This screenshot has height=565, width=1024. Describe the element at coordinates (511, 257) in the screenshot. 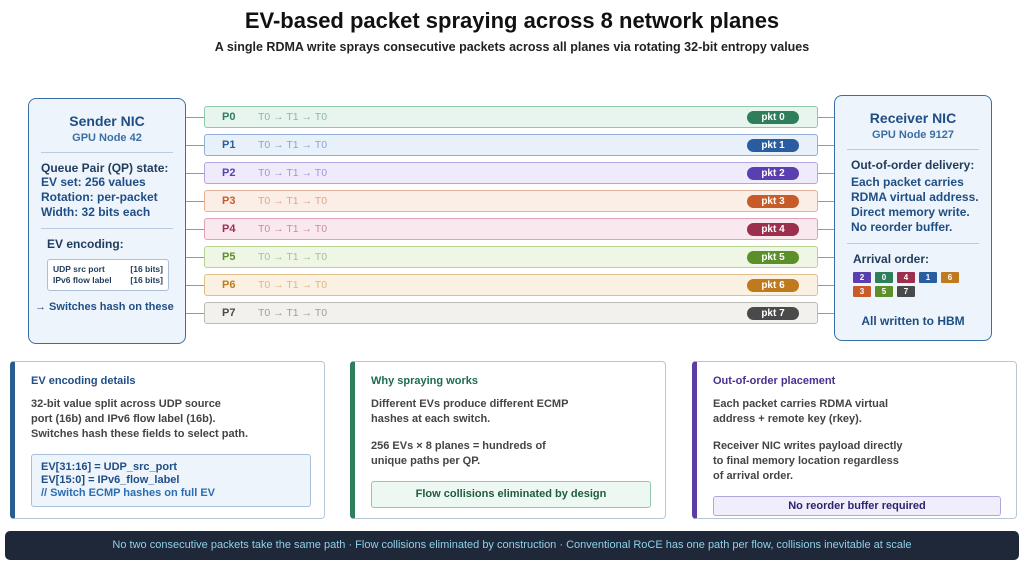

I see `plane-row: P5 T0 → T1 → T0 pkt 5` at that location.